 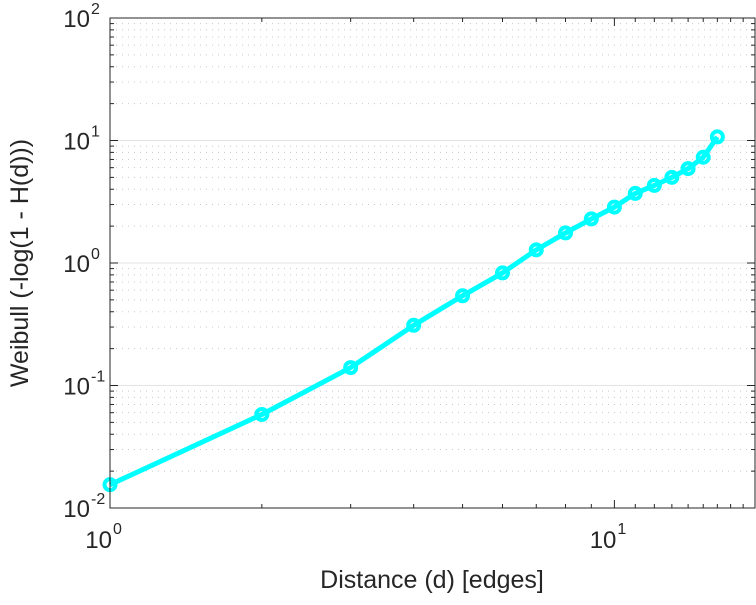 What do you see at coordinates (621, 529) in the screenshot?
I see `x-tick-exponent: 1` at bounding box center [621, 529].